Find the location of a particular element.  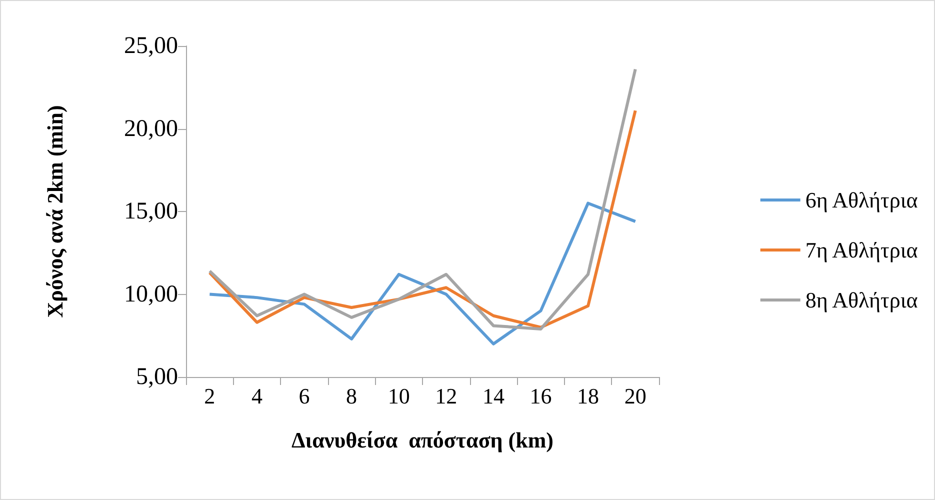

y-tick-label: 10,00 is located at coordinates (151, 294).